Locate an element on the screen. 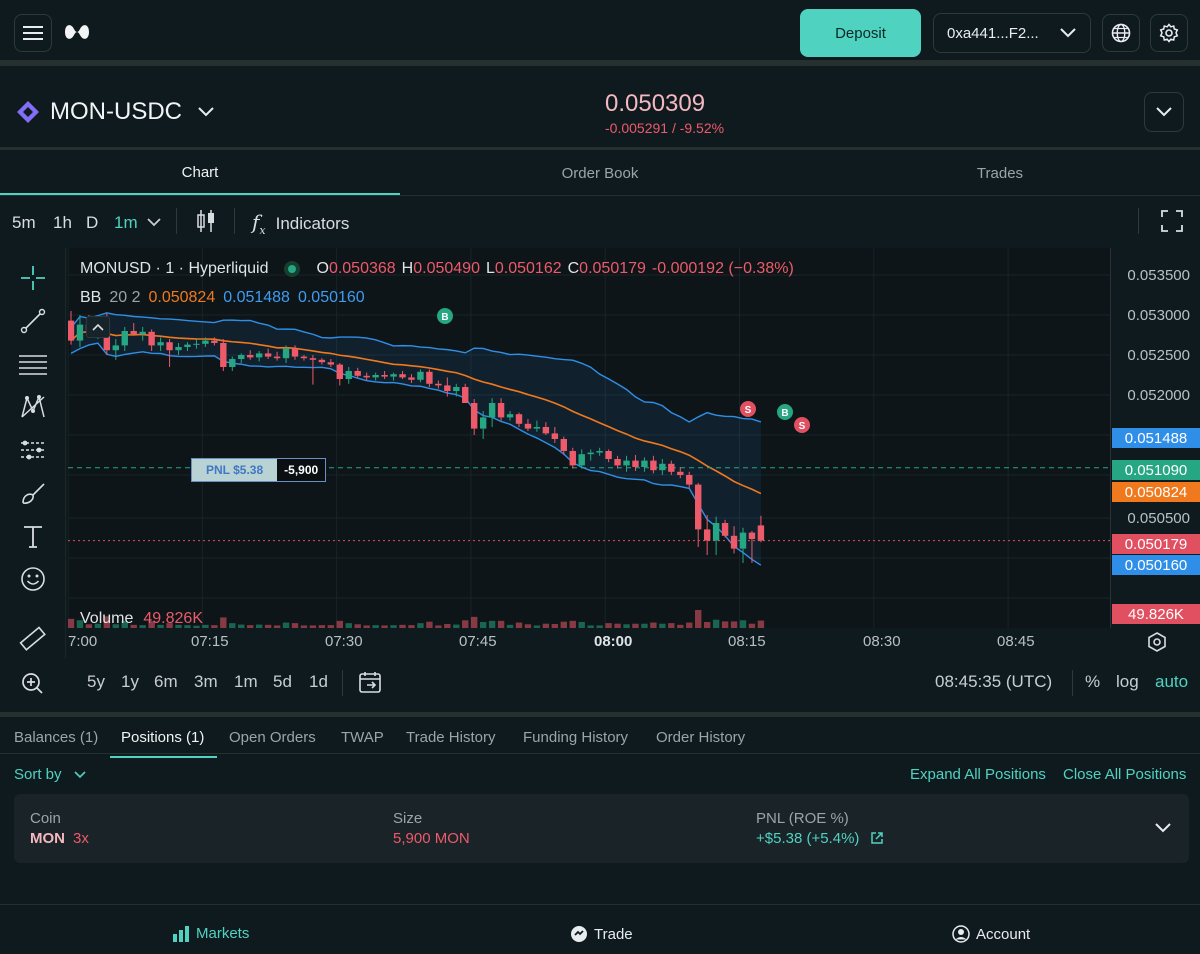  range-1d: 1d is located at coordinates (318, 681).